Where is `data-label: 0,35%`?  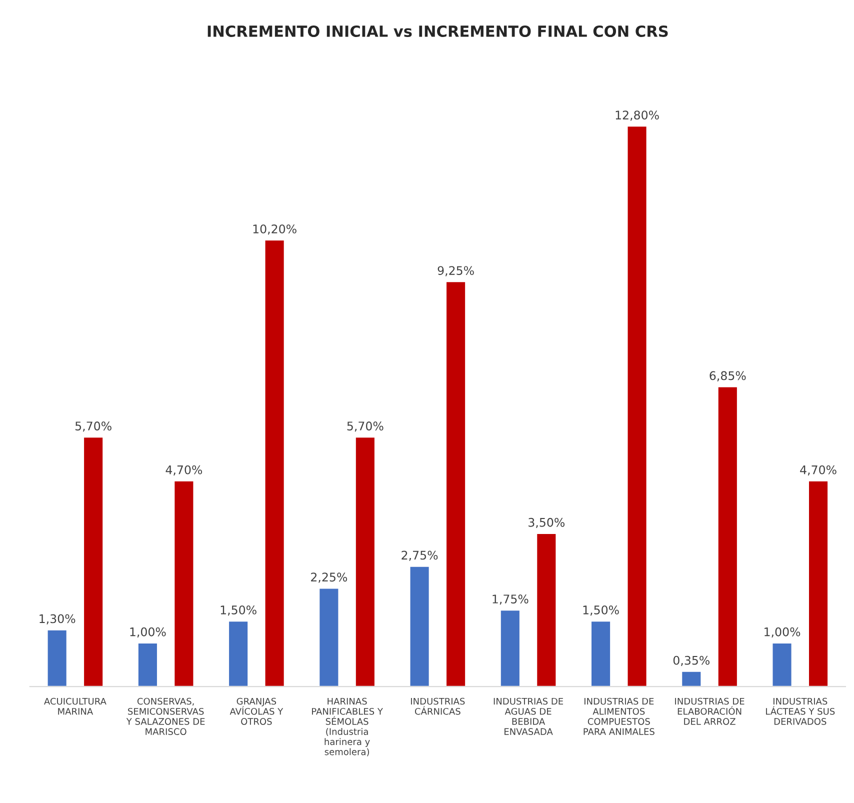
data-label: 0,35% is located at coordinates (691, 661).